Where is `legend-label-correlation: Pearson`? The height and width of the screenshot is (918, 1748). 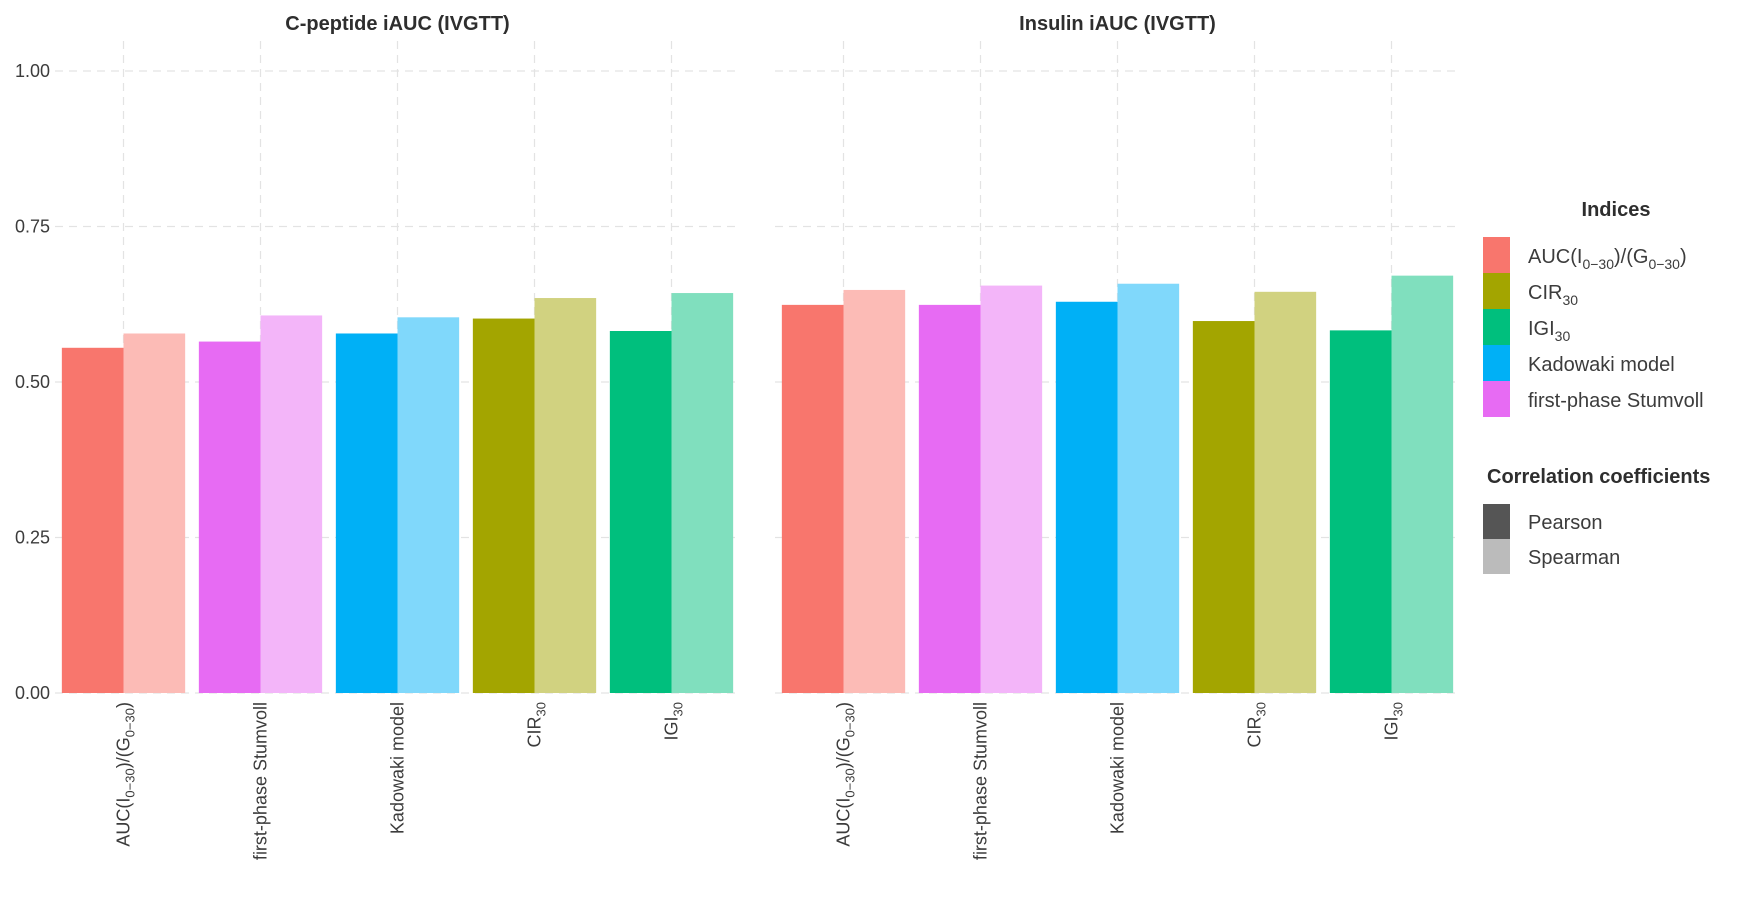
legend-label-correlation: Pearson is located at coordinates (1565, 523).